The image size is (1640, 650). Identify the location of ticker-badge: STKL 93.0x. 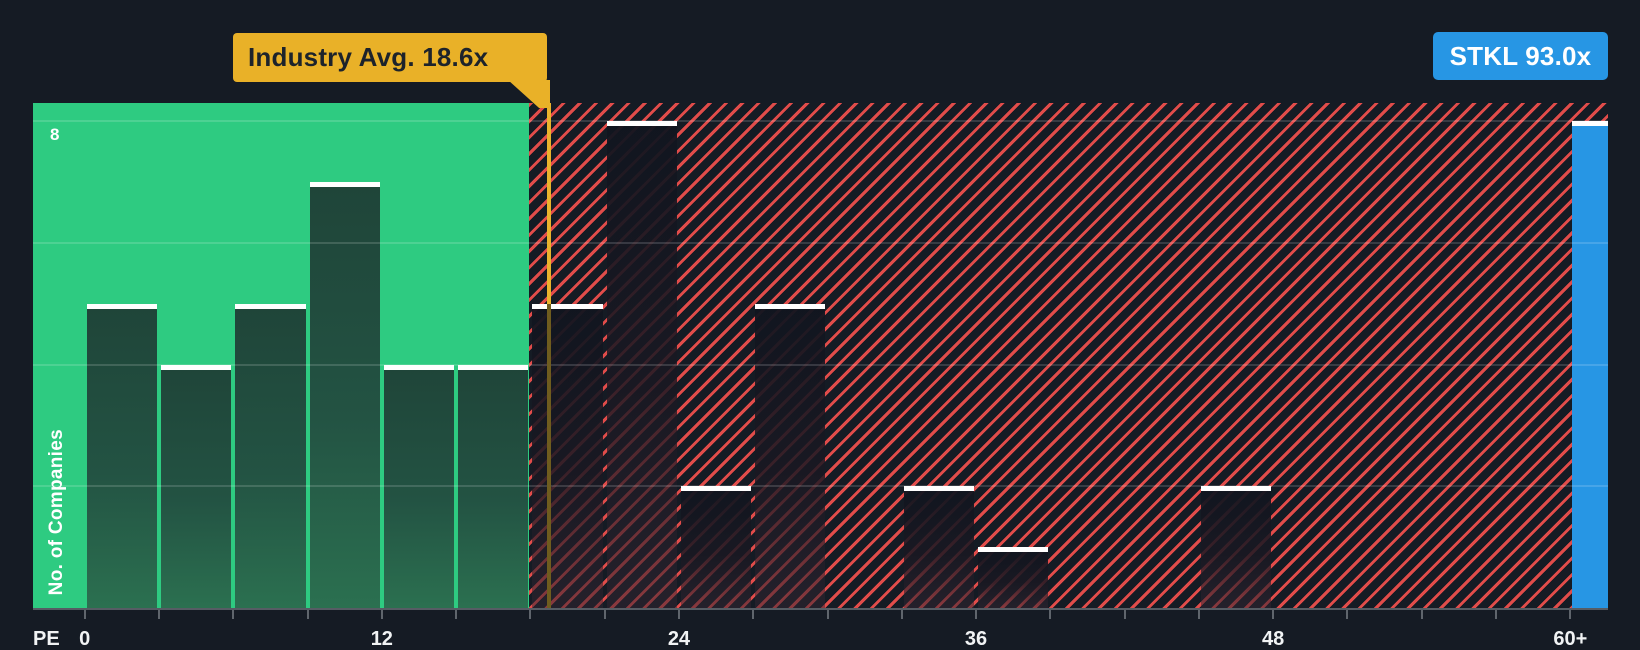
(1520, 56).